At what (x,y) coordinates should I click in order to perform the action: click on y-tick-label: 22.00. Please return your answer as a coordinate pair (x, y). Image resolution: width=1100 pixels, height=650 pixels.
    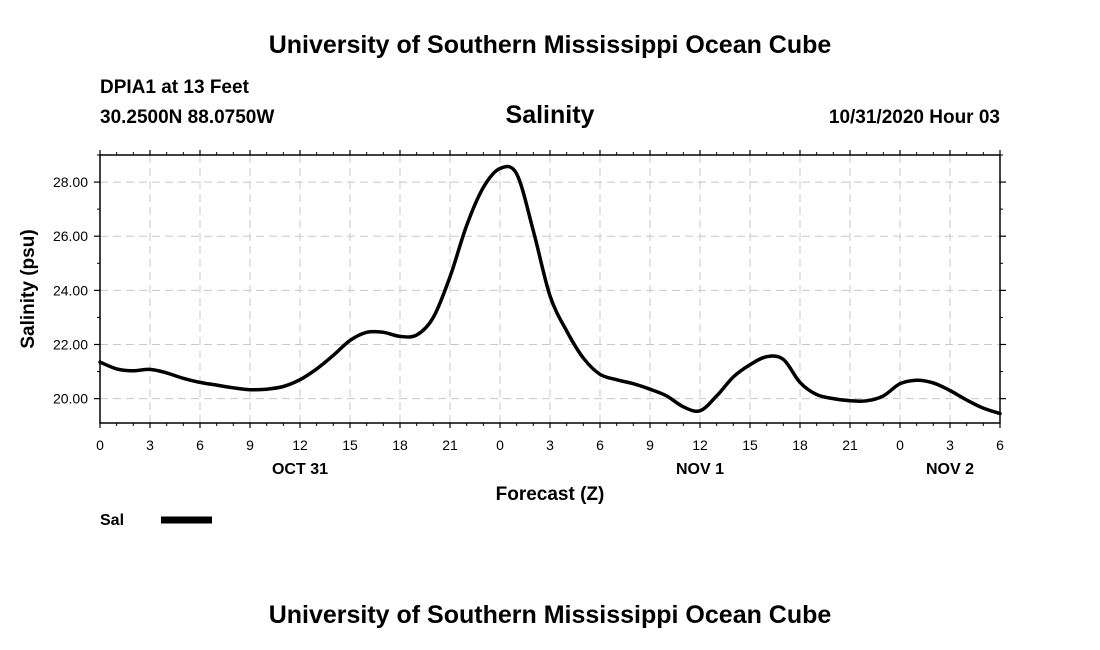
    Looking at the image, I should click on (70, 344).